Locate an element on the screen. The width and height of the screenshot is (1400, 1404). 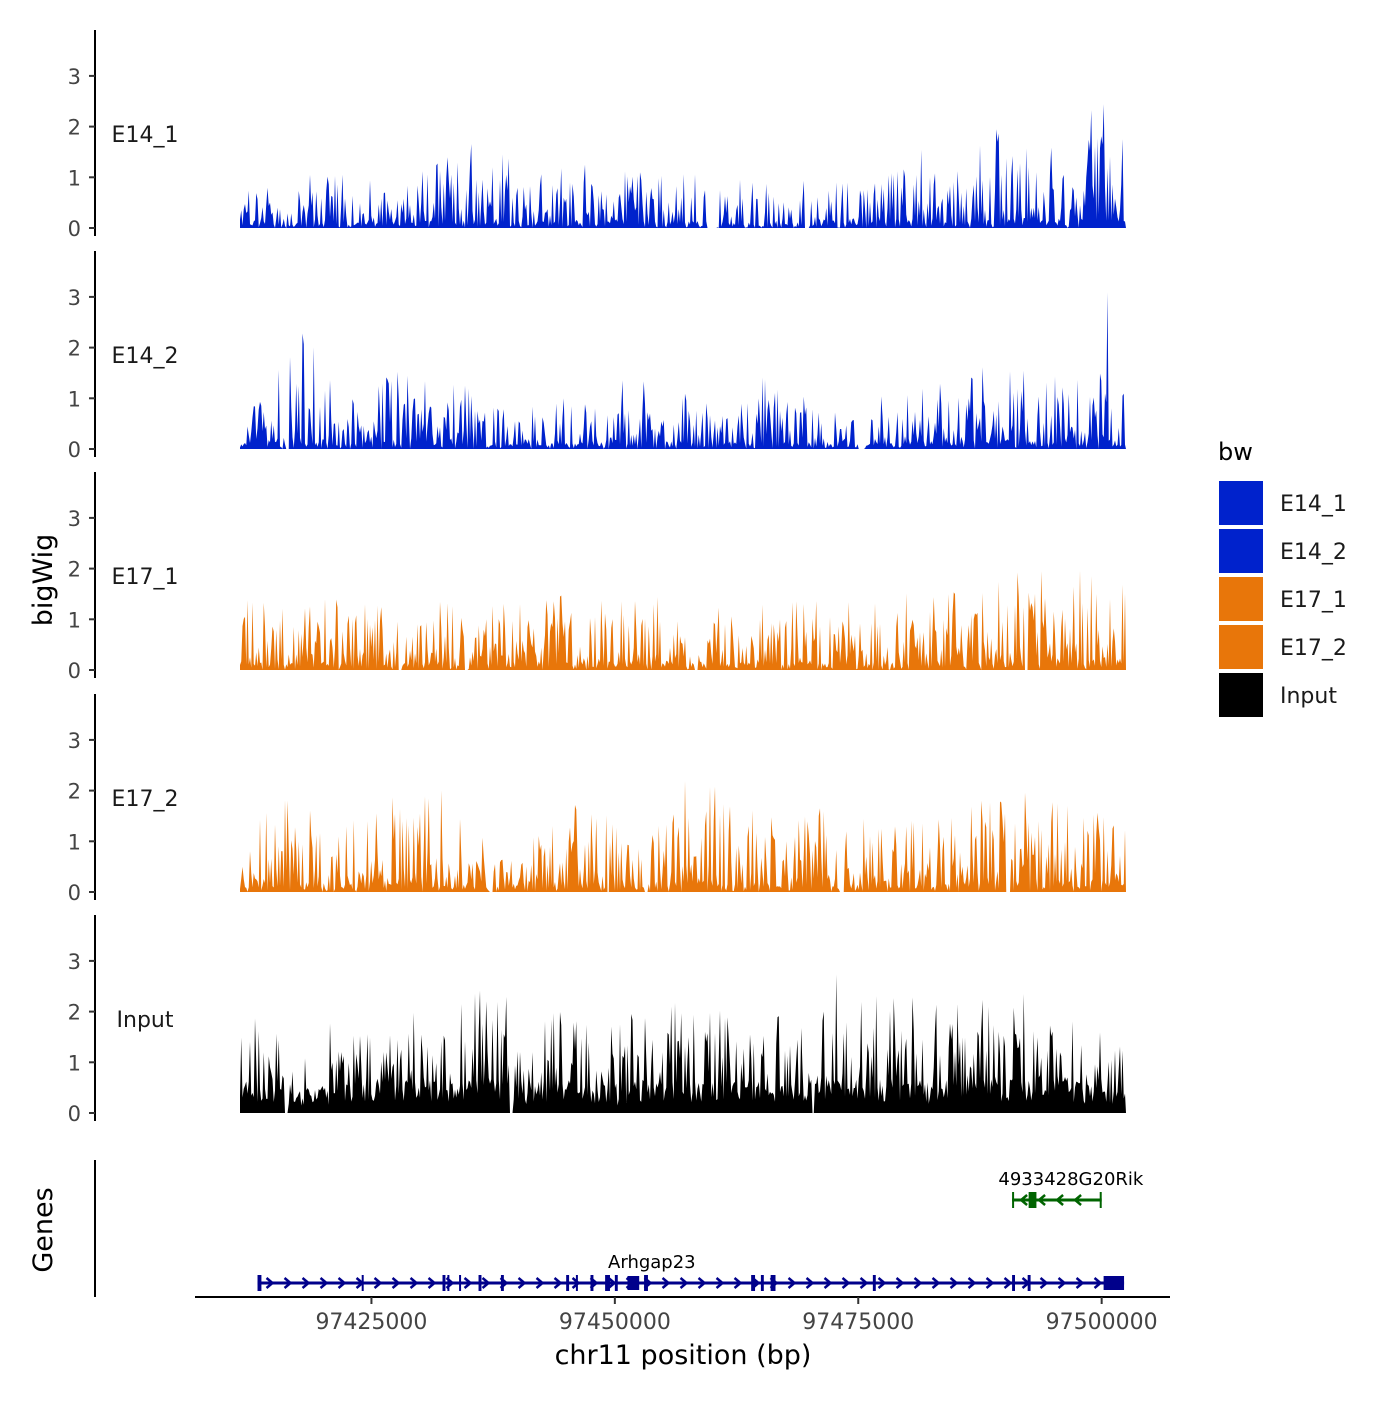
legend-item: E17_2 is located at coordinates (1282, 647).